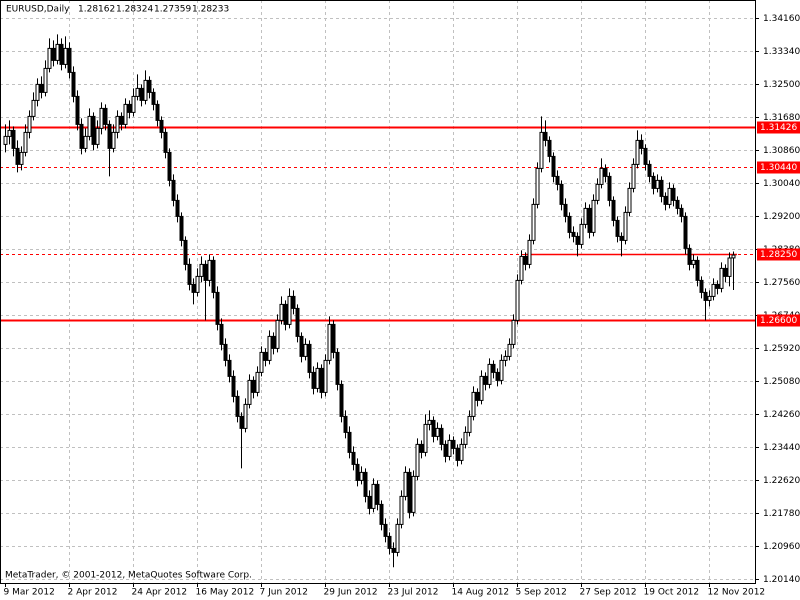 The image size is (800, 600). Describe the element at coordinates (413, 593) in the screenshot. I see `x-tick-label: 23 Jul 2012` at that location.